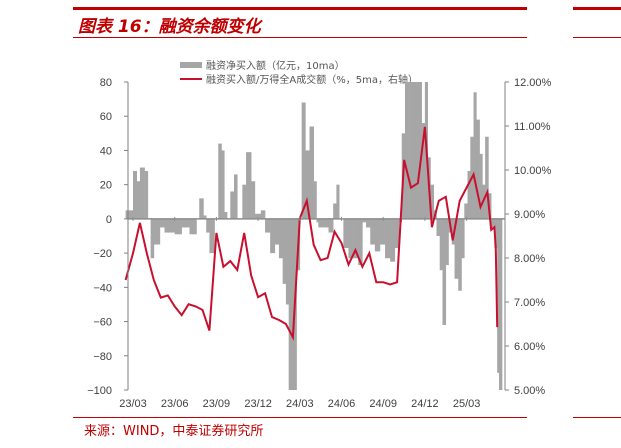  What do you see at coordinates (533, 83) in the screenshot?
I see `right-tick-label: 12.00%` at bounding box center [533, 83].